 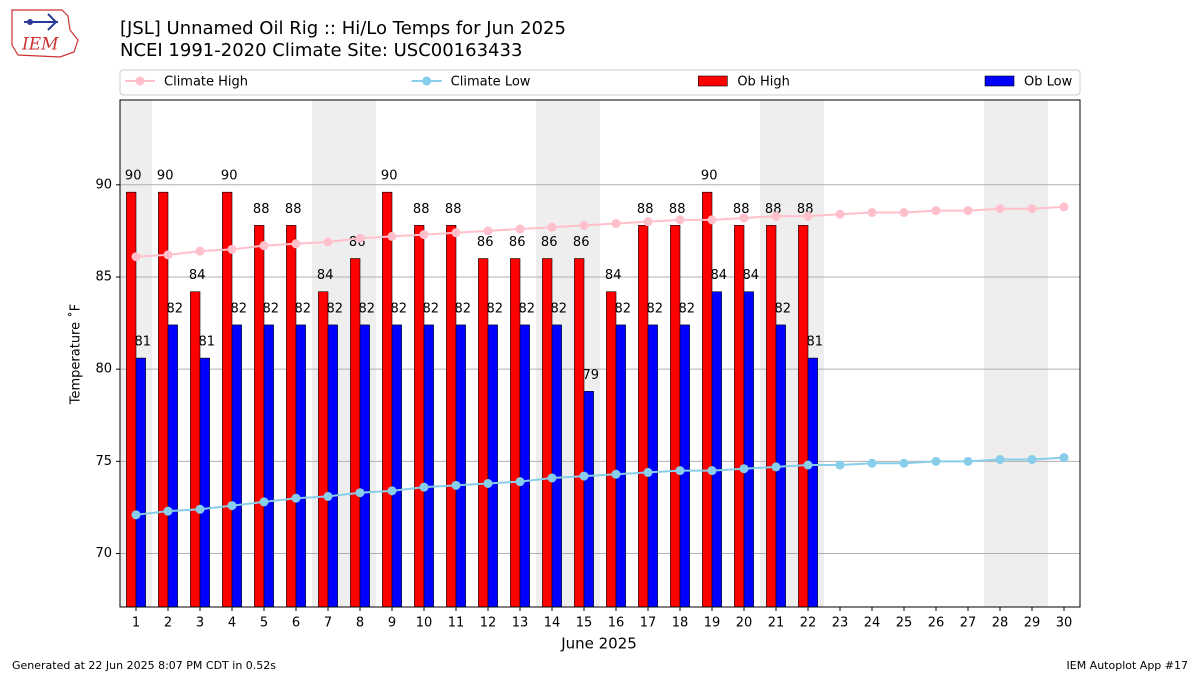 What do you see at coordinates (328, 623) in the screenshot?
I see `x-tick-label: 7` at bounding box center [328, 623].